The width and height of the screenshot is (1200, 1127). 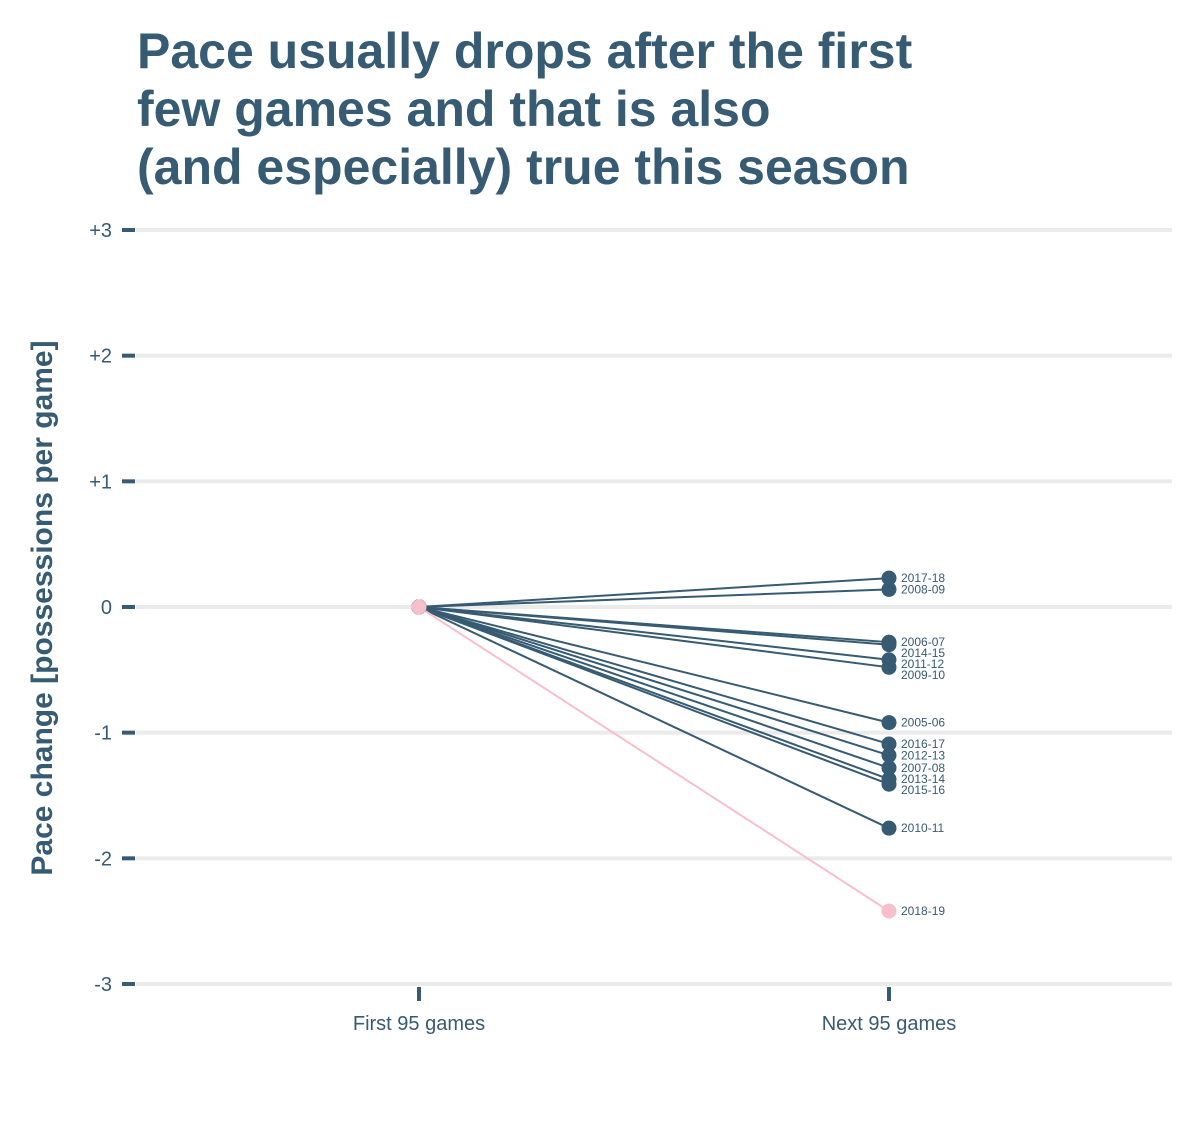 I want to click on y-tick-label: +3, so click(x=100, y=231).